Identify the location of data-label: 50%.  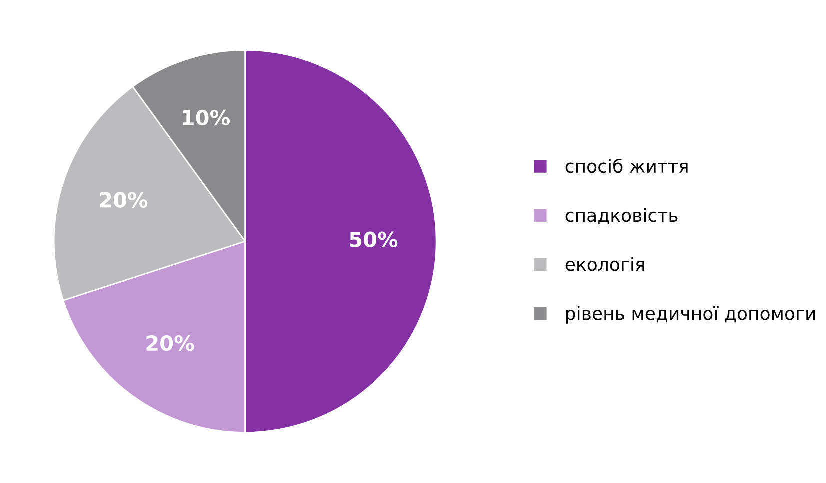
(374, 240).